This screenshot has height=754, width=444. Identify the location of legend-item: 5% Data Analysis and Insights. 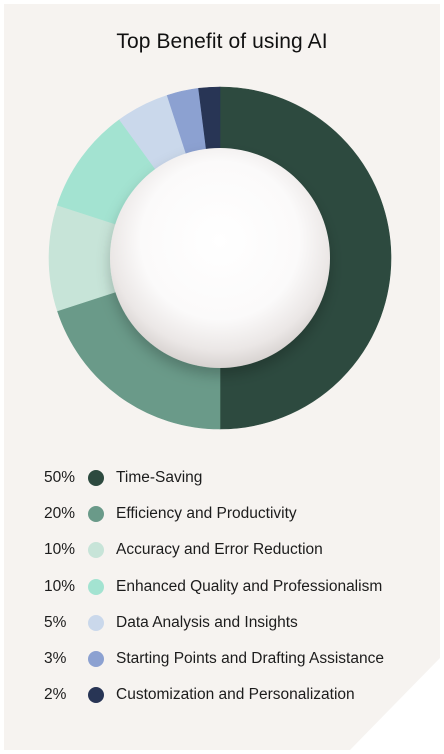
(240, 623).